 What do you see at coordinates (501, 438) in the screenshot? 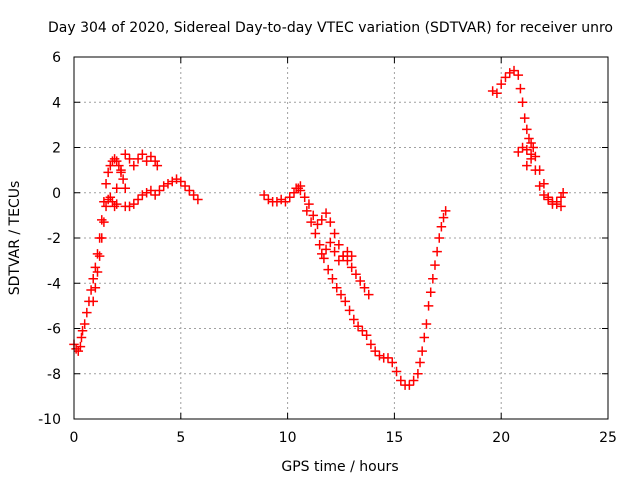
I see `x-tick-label: 20` at bounding box center [501, 438].